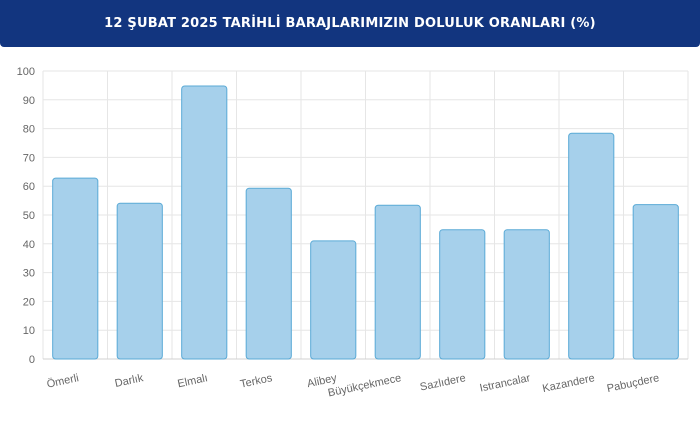 The image size is (700, 433). Describe the element at coordinates (129, 381) in the screenshot. I see `x-tick-label: Darlık` at that location.